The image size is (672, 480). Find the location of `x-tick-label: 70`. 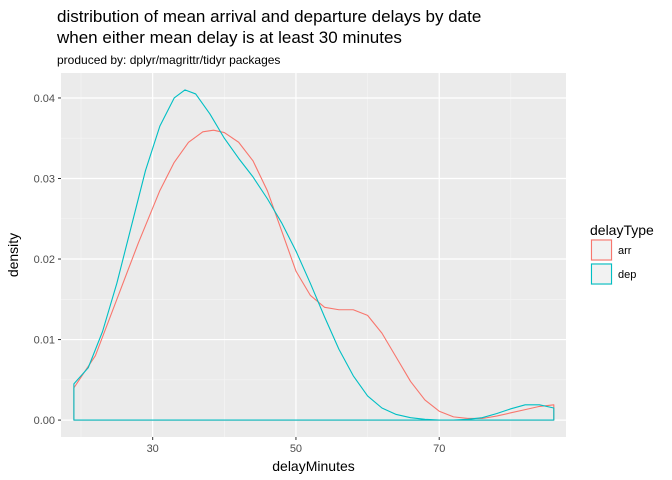

x-tick-label: 70 is located at coordinates (439, 449).